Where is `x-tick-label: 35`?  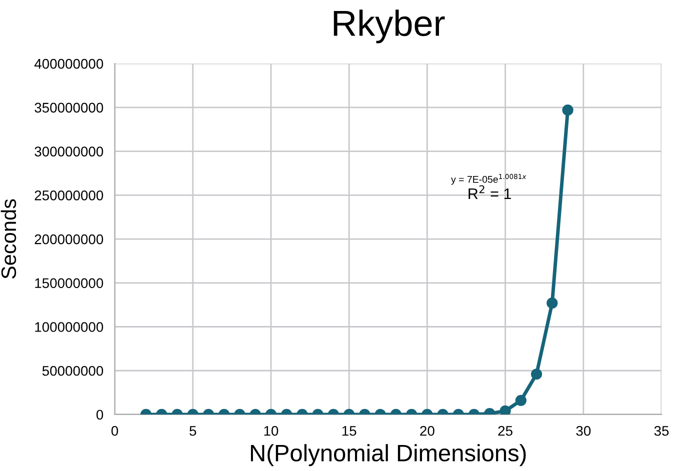
x-tick-label: 35 is located at coordinates (661, 431).